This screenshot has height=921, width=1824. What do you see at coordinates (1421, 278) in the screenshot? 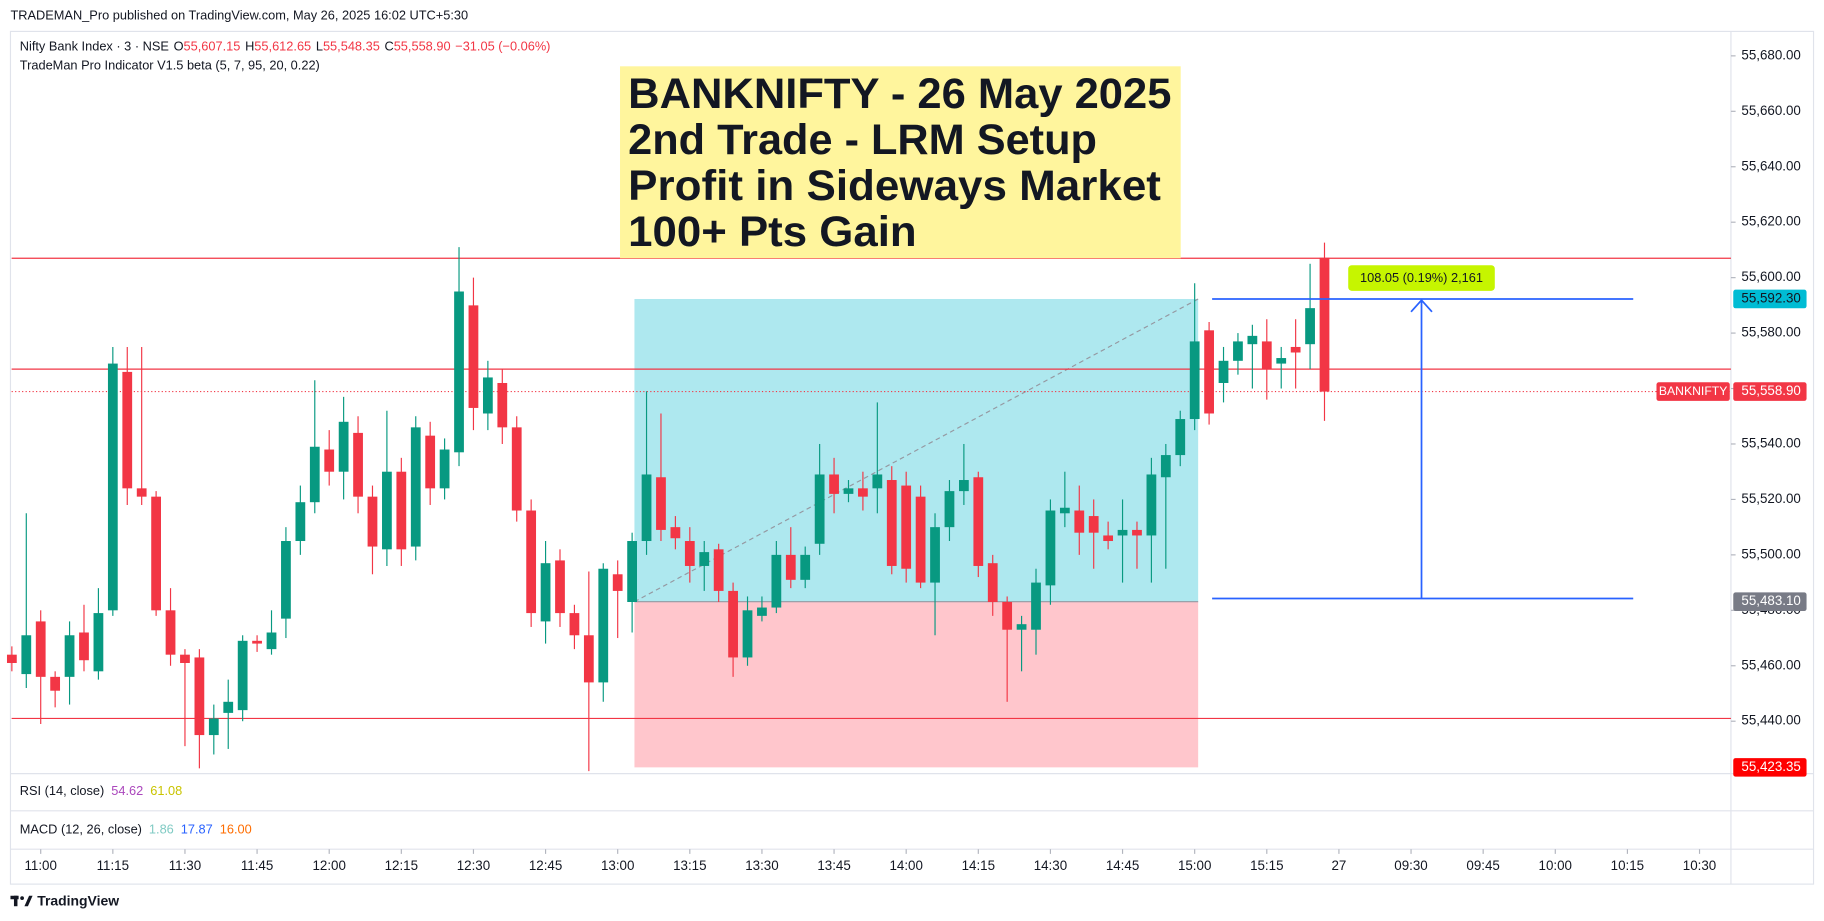
I see `measure-label-box` at bounding box center [1421, 278].